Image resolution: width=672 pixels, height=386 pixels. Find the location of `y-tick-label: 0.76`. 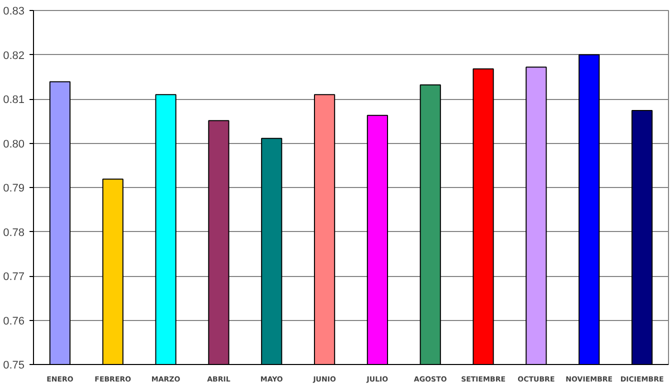

y-tick-label: 0.76 is located at coordinates (14, 321).